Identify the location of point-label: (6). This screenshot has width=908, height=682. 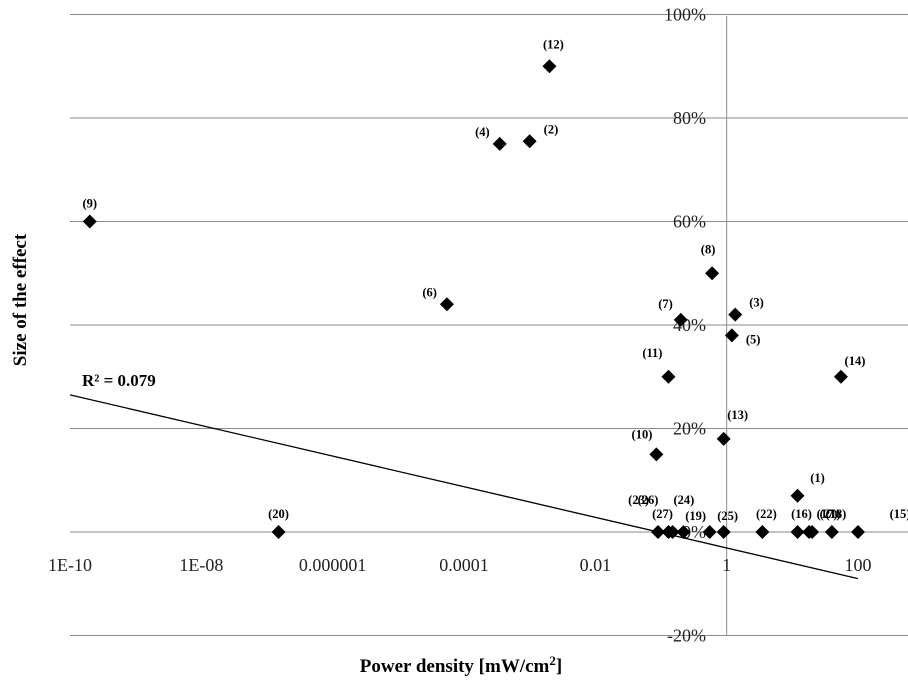
(429, 292).